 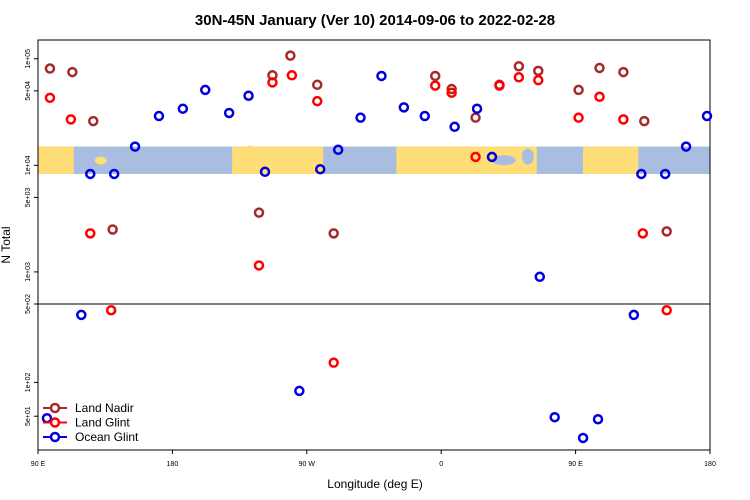 I want to click on x-axis-label: Longitude (deg E), so click(x=374, y=484).